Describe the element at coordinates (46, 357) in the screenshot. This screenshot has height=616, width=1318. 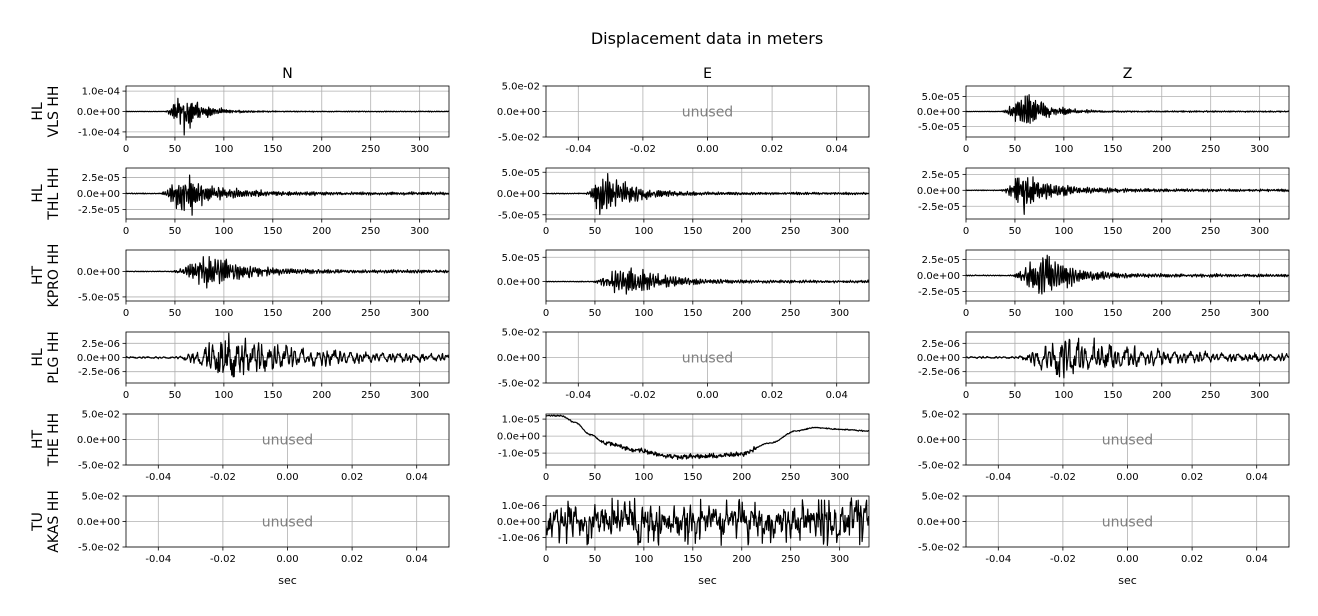
I see `row-label-3: HL PLG HH` at that location.